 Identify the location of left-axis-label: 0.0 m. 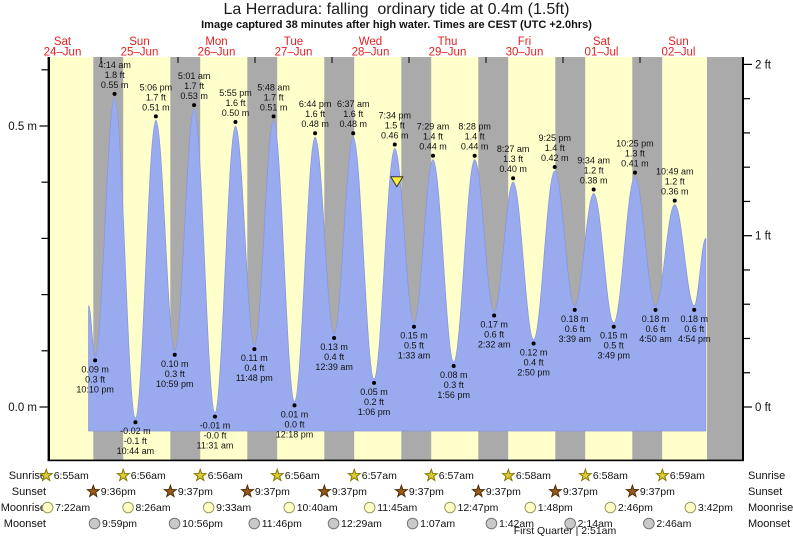
(22, 408).